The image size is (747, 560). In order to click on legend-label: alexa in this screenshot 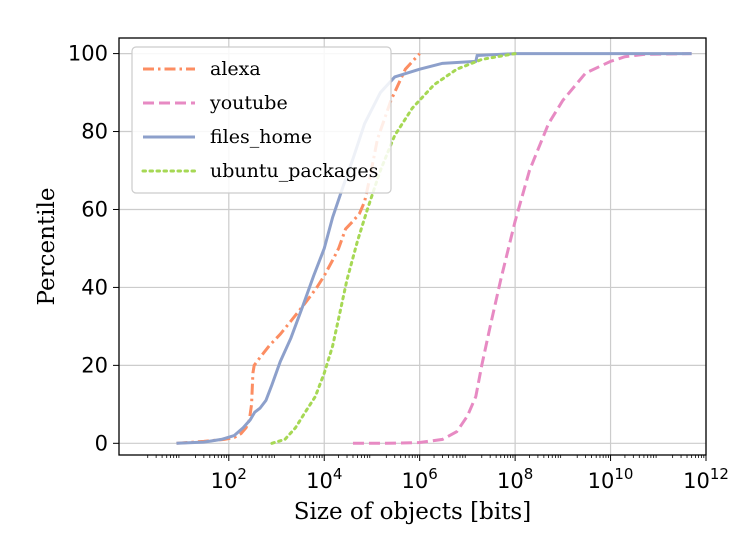, I will do `click(235, 69)`.